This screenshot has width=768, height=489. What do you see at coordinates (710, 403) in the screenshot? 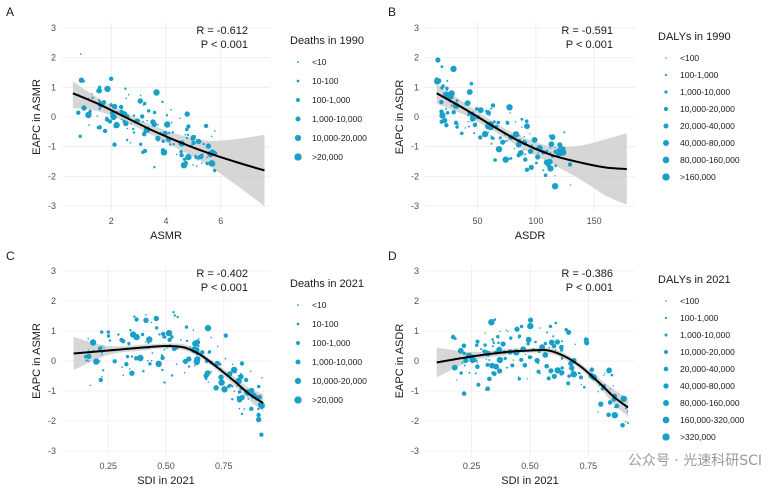
I see `legend-item-label: 80,000-160,000` at bounding box center [710, 403].